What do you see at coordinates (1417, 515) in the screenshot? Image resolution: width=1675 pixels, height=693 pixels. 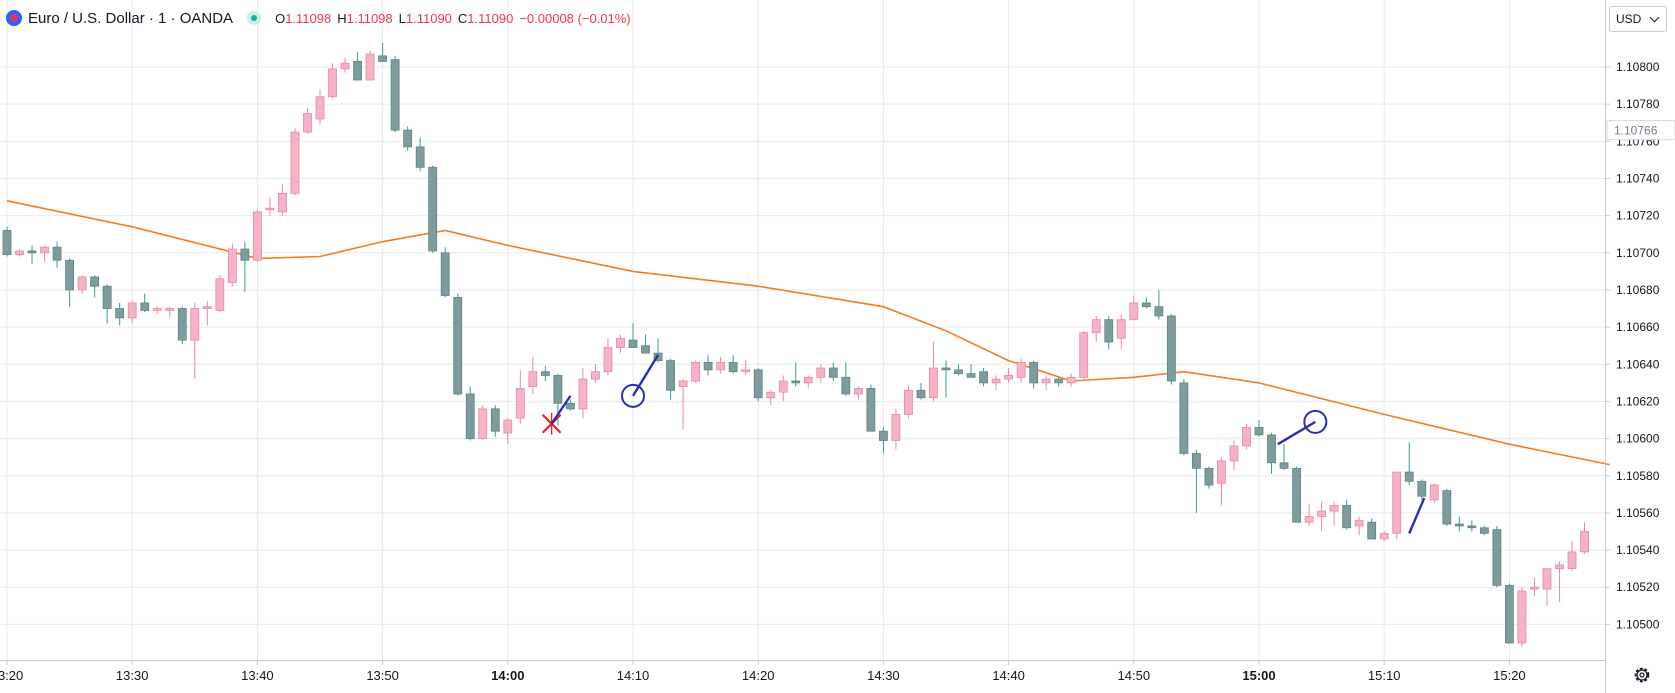 I see `drawing-line` at bounding box center [1417, 515].